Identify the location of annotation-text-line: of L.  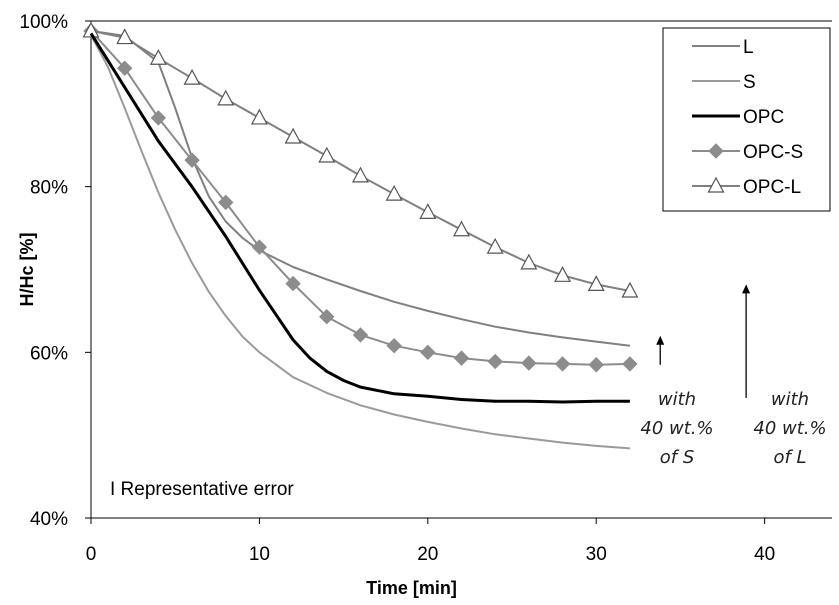
(789, 457).